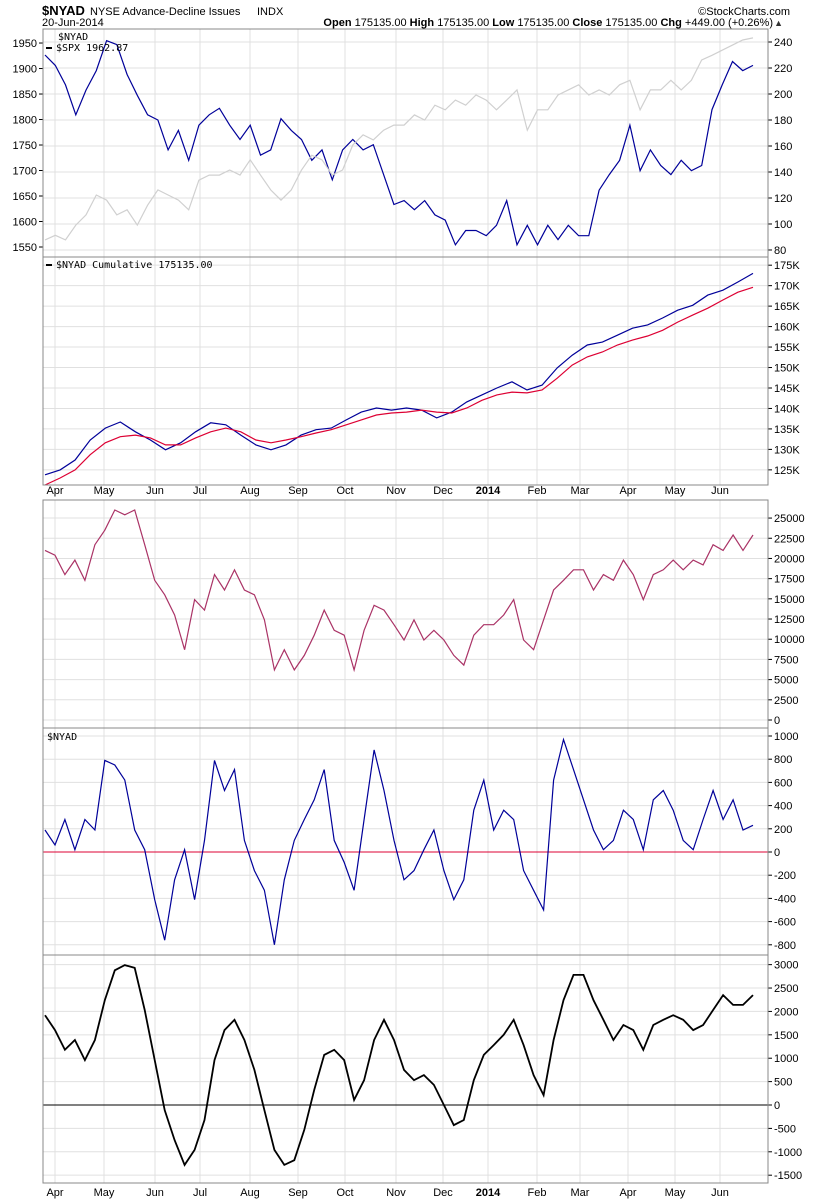 Image resolution: width=820 pixels, height=1200 pixels. Describe the element at coordinates (778, 23) in the screenshot. I see `up-arrow-icon: ▲` at that location.